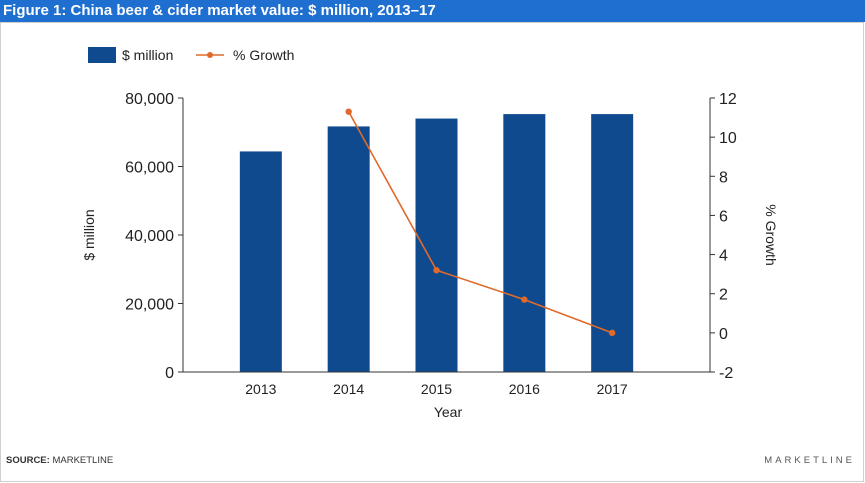  Describe the element at coordinates (147, 55) in the screenshot. I see `legend-bar-label: $ million` at that location.